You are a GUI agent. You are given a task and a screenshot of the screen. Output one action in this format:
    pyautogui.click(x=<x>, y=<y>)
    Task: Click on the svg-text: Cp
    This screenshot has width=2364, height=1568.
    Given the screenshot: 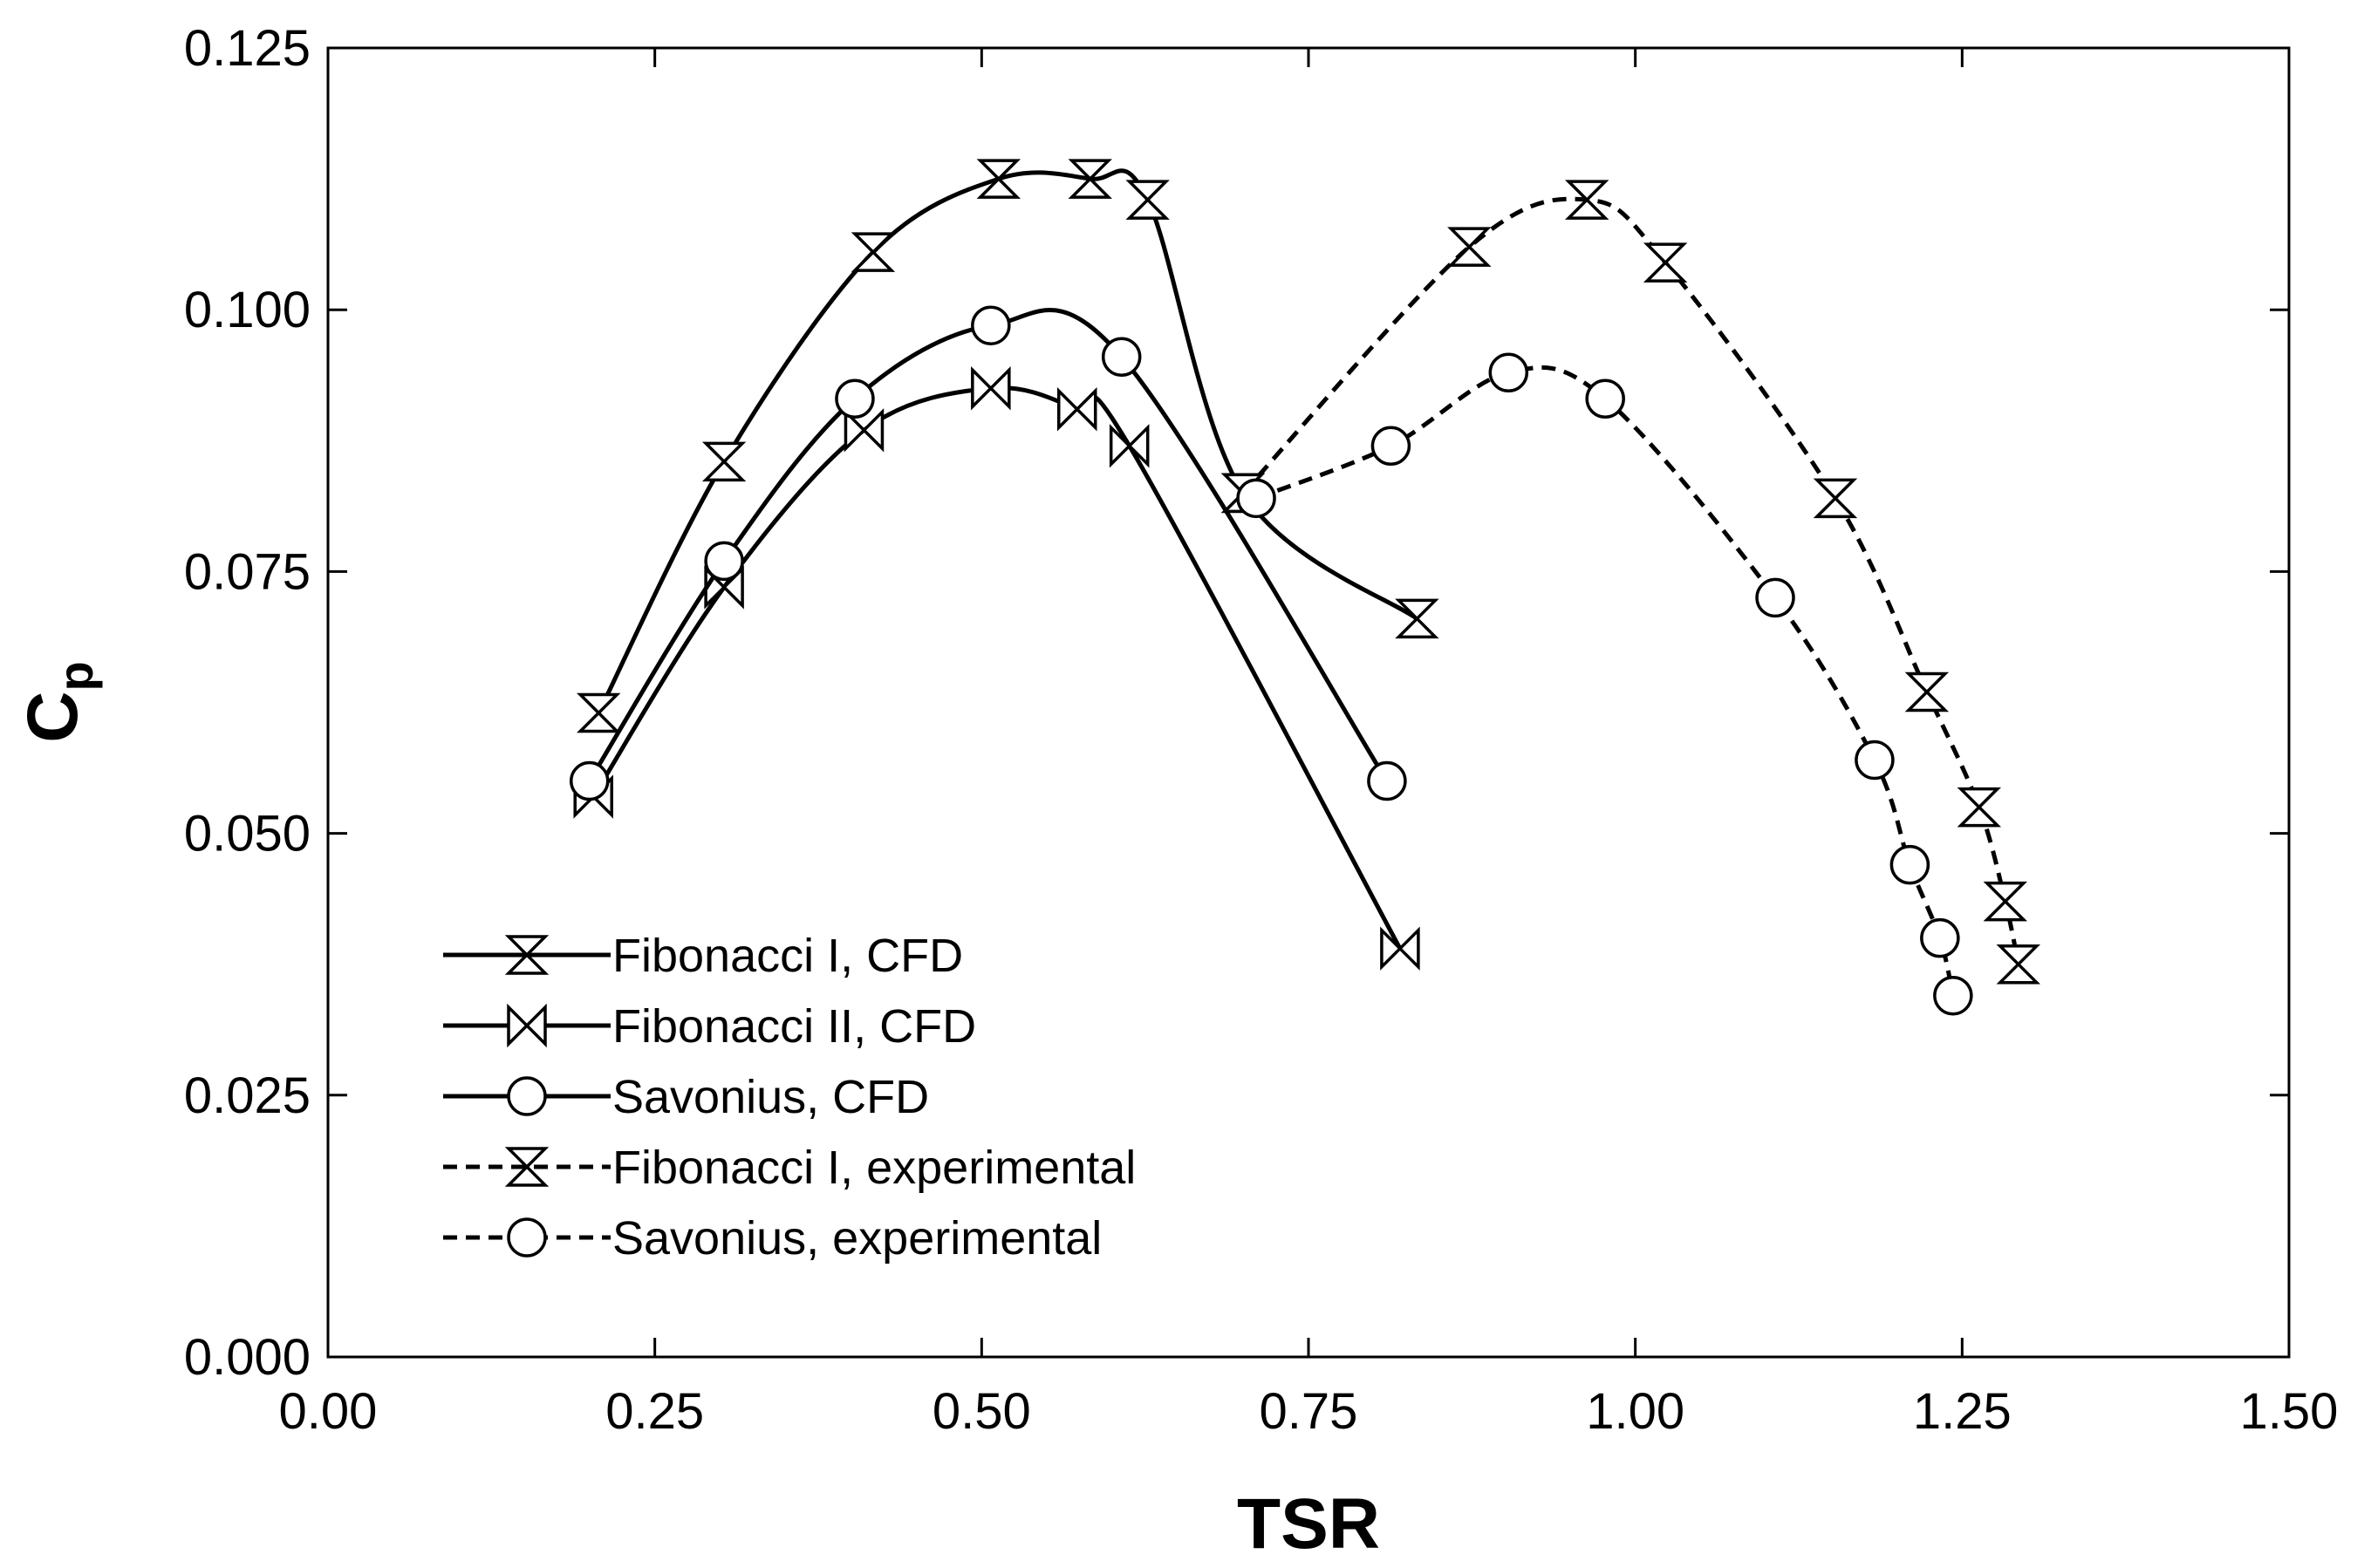 What is the action you would take?
    pyautogui.click(x=58, y=701)
    